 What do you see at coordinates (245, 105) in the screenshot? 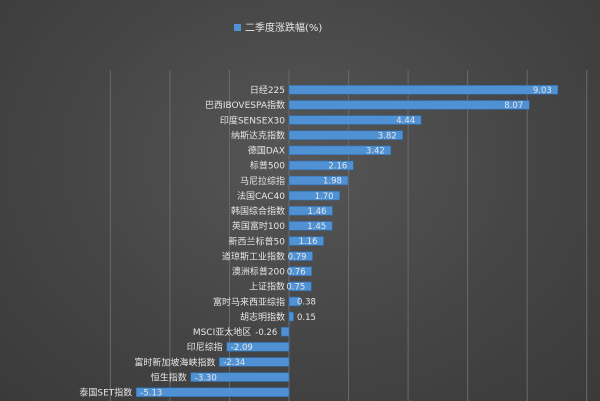
I see `category-label: 巴西IBOVESPA指数` at bounding box center [245, 105].